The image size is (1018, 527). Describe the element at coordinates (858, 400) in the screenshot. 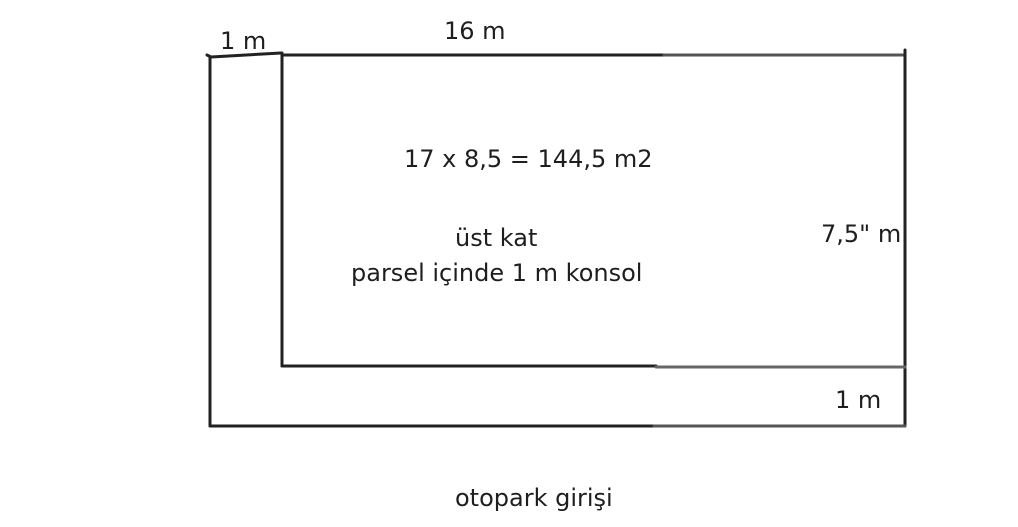

I see `bottom-small-dimension: 1 m` at that location.